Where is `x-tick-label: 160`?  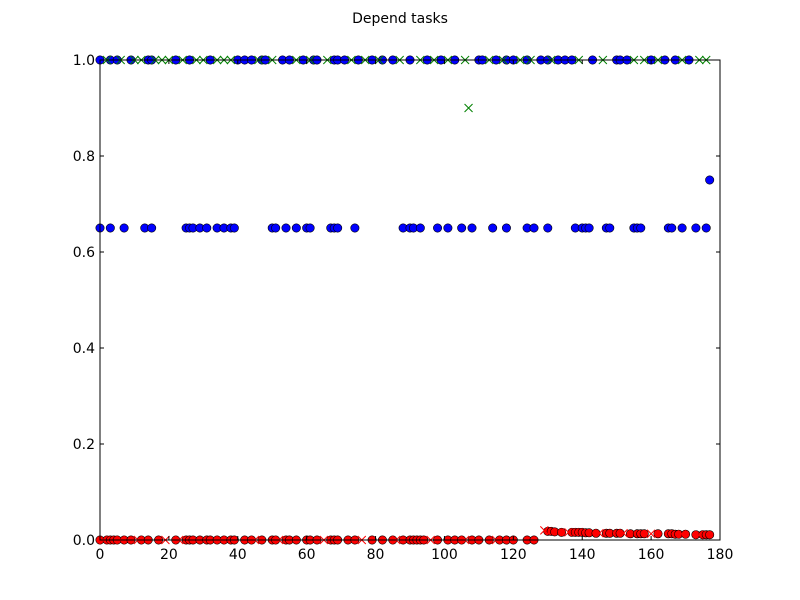
x-tick-label: 160 is located at coordinates (651, 555).